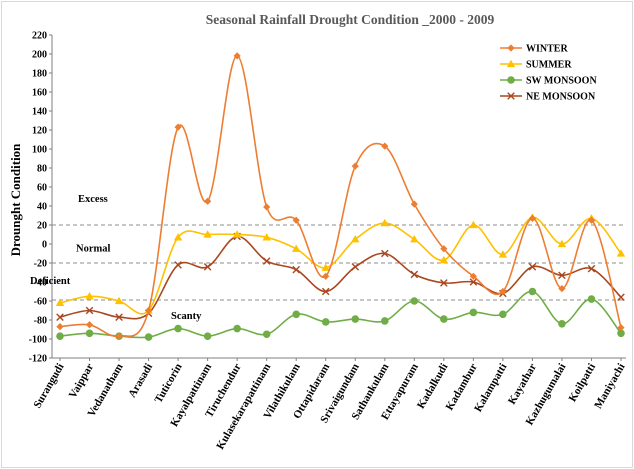 The image size is (634, 469). Describe the element at coordinates (549, 65) in the screenshot. I see `legend-label: SUMMER` at that location.